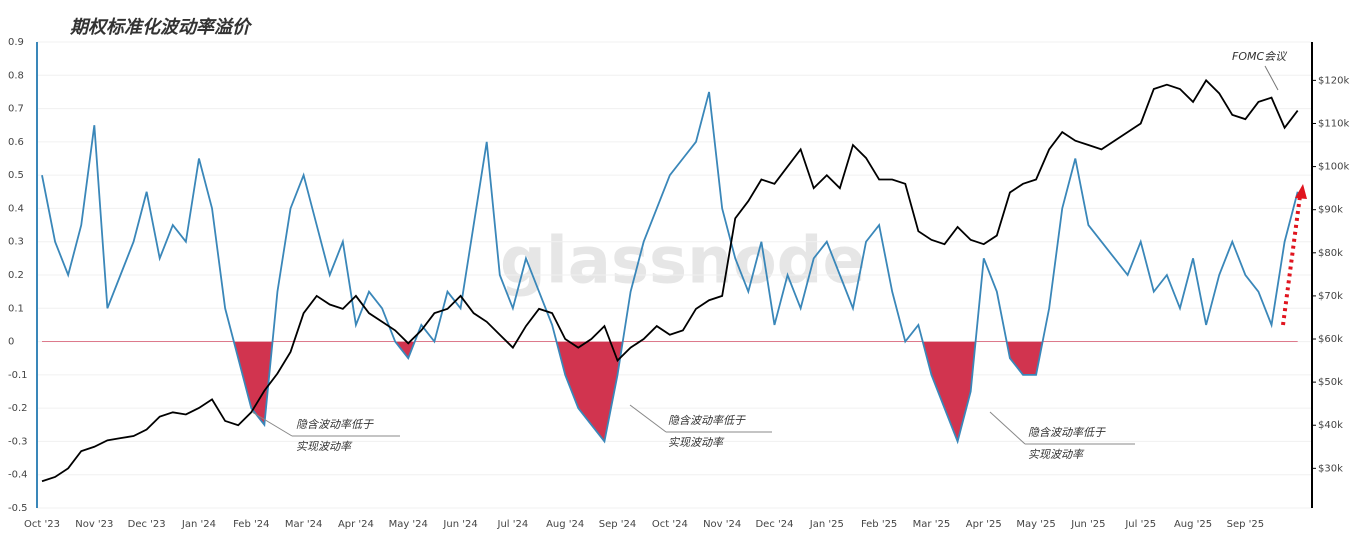 Image resolution: width=1356 pixels, height=550 pixels. I want to click on x-tick-label: Oct '23, so click(42, 524).